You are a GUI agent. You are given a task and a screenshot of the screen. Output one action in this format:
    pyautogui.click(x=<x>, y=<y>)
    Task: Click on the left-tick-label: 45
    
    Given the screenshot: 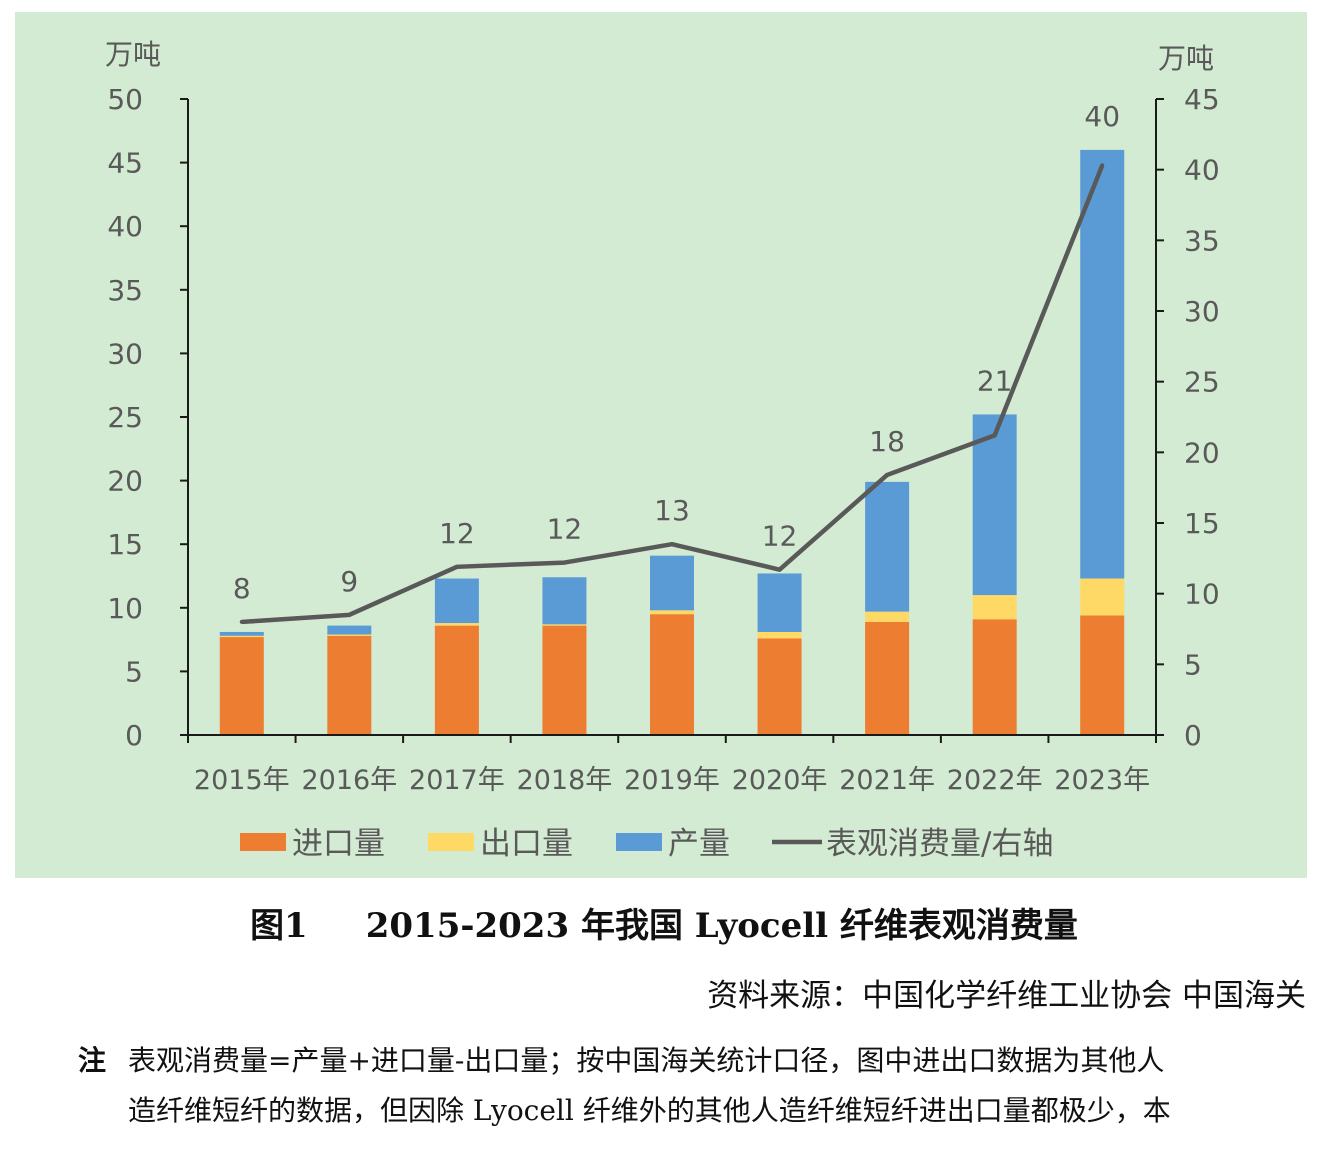 What is the action you would take?
    pyautogui.click(x=125, y=163)
    